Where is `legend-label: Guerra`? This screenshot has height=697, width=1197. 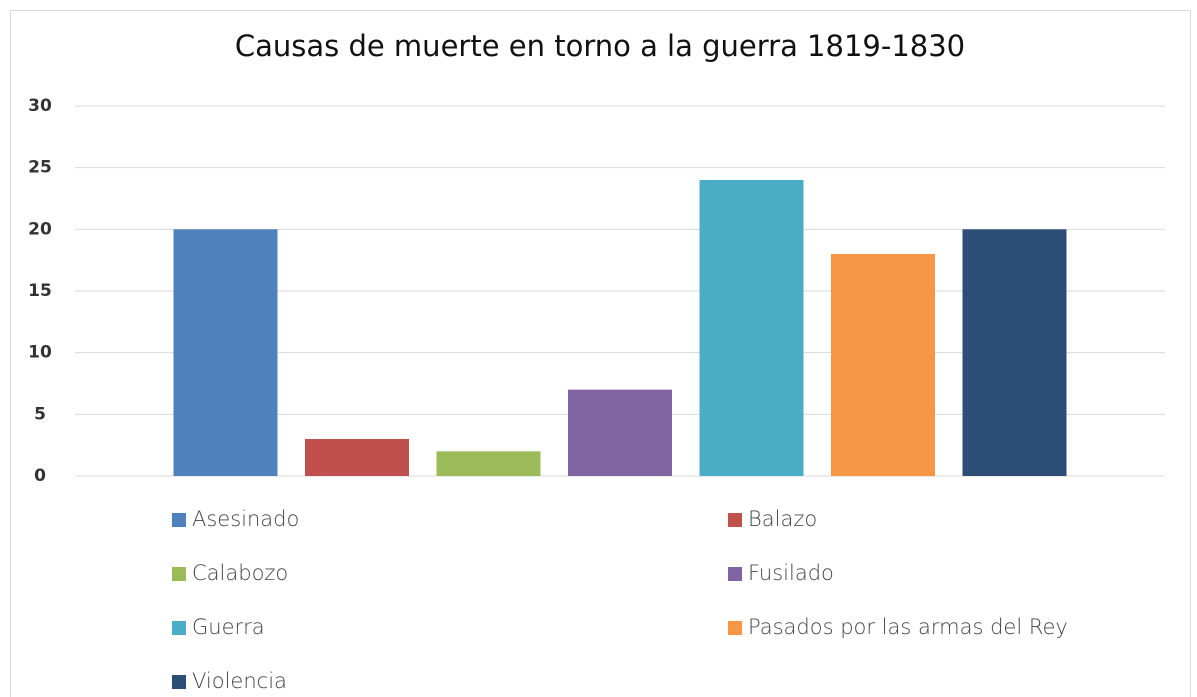
legend-label: Guerra is located at coordinates (228, 627).